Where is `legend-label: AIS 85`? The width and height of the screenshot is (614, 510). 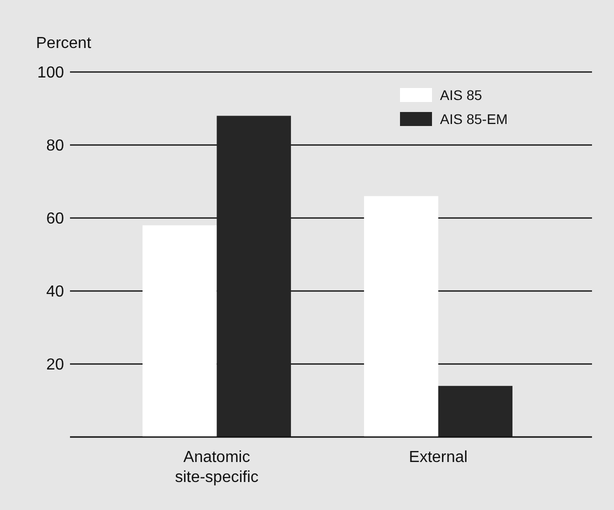 legend-label: AIS 85 is located at coordinates (461, 94).